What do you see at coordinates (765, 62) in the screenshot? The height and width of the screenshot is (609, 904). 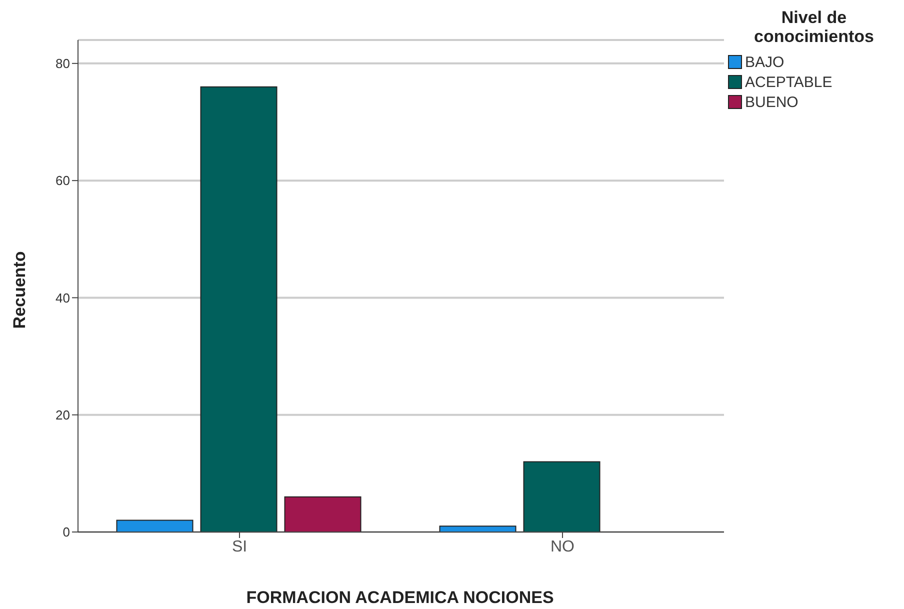 I see `legend-label: BAJO` at bounding box center [765, 62].